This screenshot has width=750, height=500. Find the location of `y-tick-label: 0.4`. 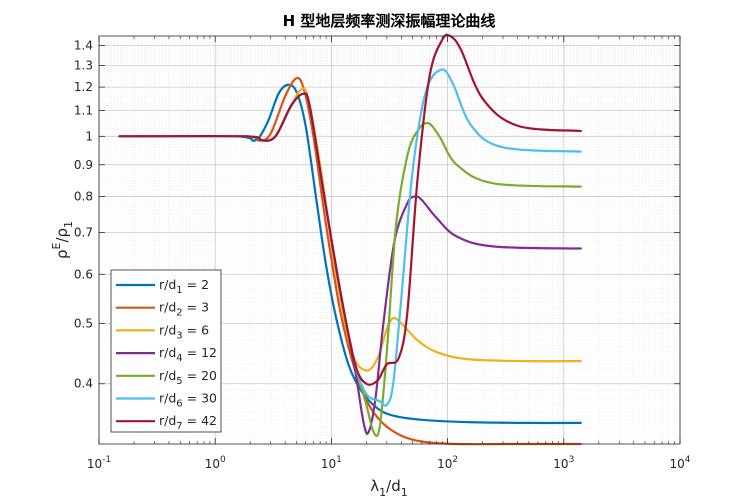

y-tick-label: 0.4 is located at coordinates (83, 384).